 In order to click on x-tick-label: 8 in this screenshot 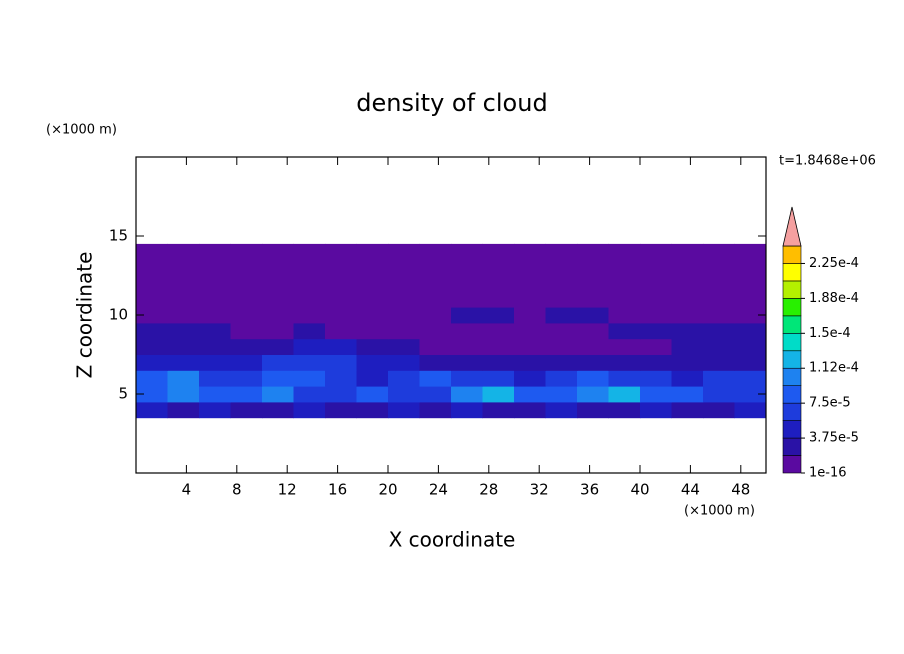, I will do `click(237, 490)`.